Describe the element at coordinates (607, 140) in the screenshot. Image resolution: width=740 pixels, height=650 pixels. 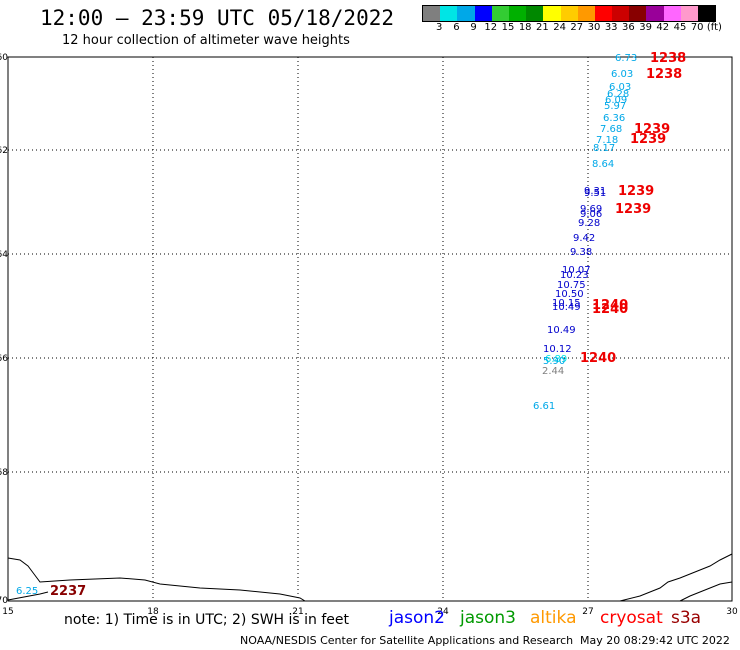
I see `wave-height-value: 7.18` at that location.